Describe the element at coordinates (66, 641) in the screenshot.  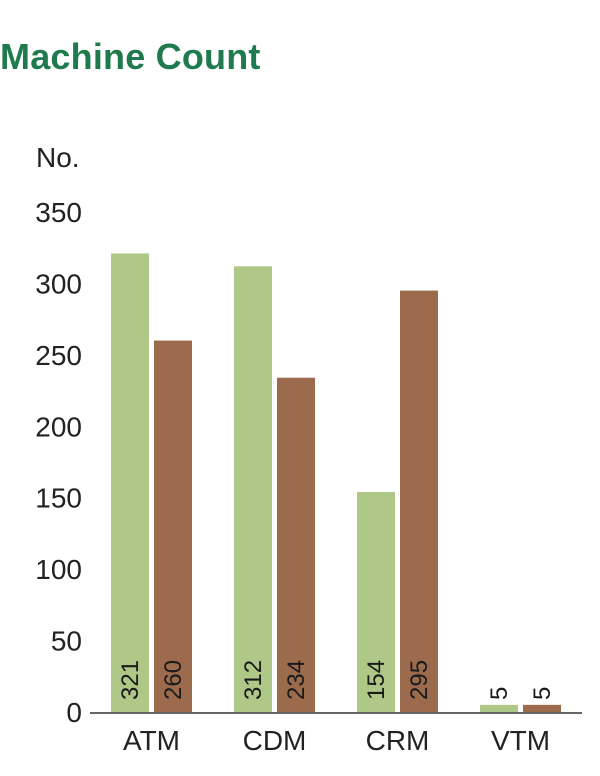
I see `y-tick-label: 50` at that location.